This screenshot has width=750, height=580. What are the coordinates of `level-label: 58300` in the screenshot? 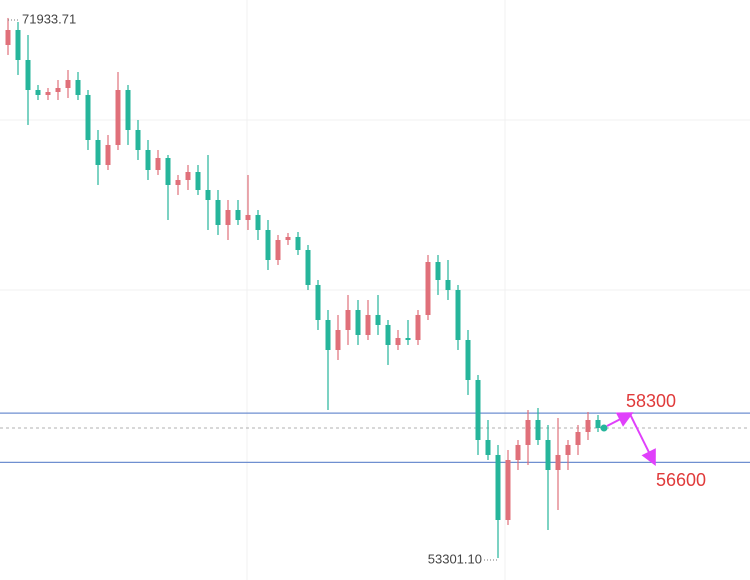 It's located at (651, 401).